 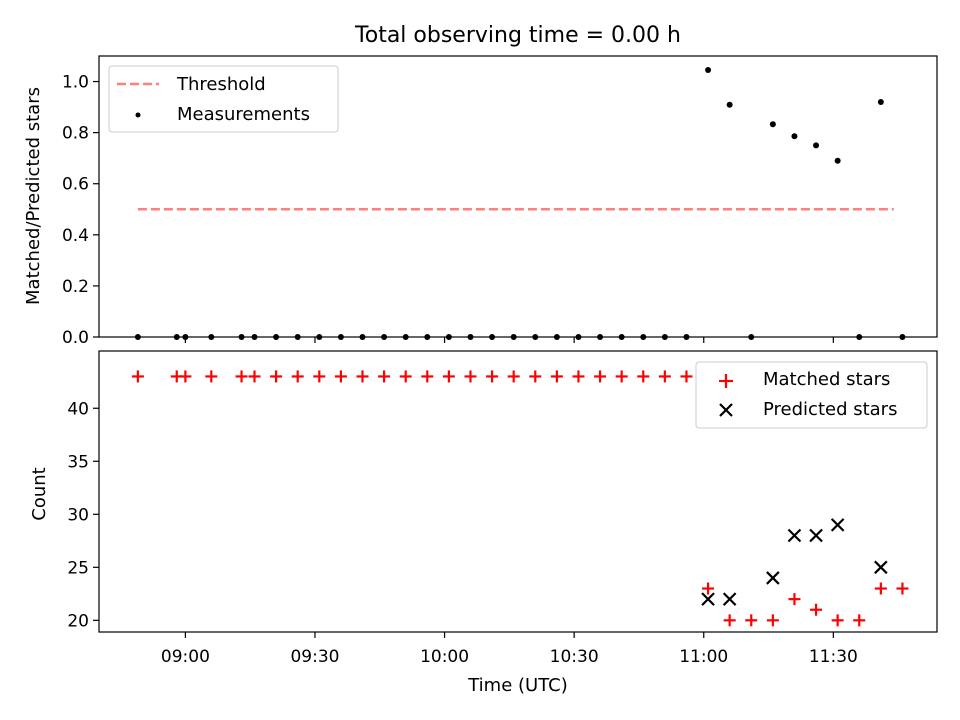 What do you see at coordinates (826, 379) in the screenshot?
I see `legend-matched-label: Matched stars` at bounding box center [826, 379].